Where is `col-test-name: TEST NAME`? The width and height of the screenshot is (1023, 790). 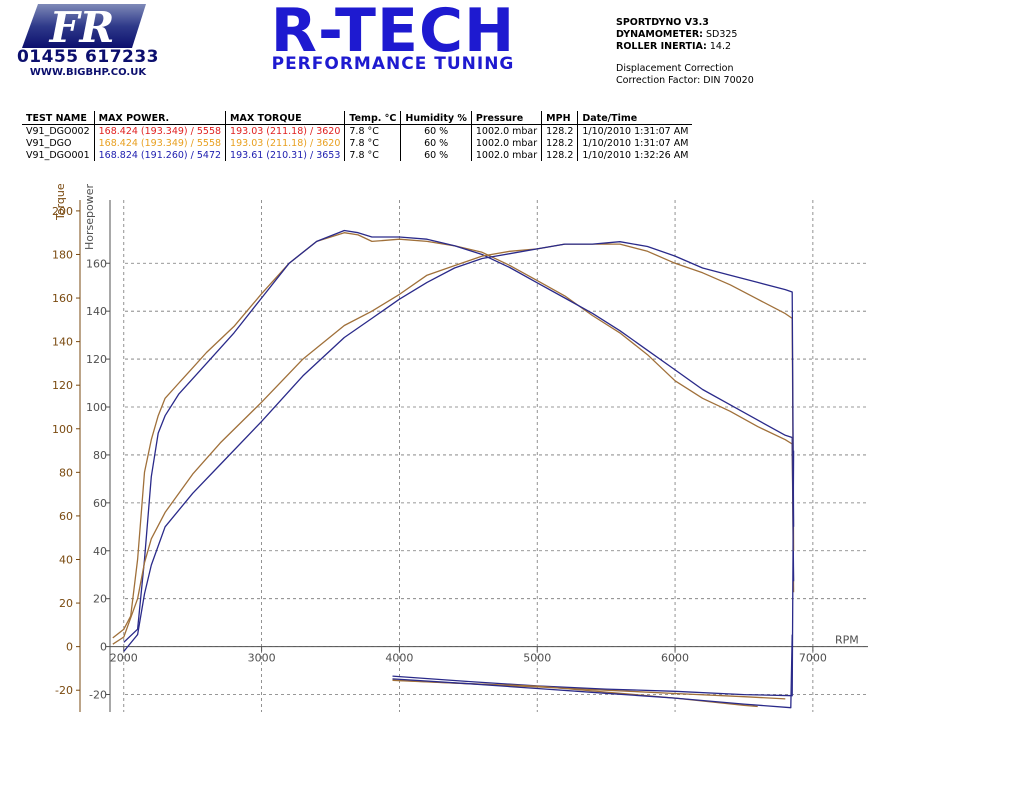
col-test-name: TEST NAME is located at coordinates (58, 118).